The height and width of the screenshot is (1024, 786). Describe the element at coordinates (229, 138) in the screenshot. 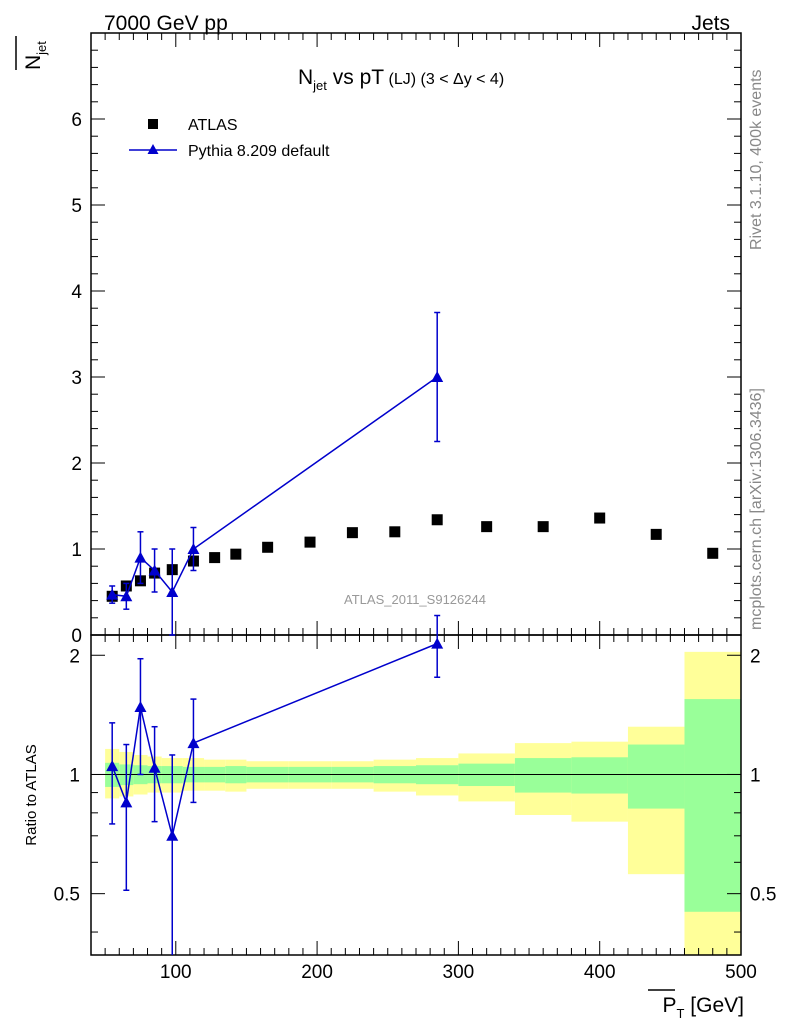

I see `legend: ATLAS Pythia 8.209 default` at that location.